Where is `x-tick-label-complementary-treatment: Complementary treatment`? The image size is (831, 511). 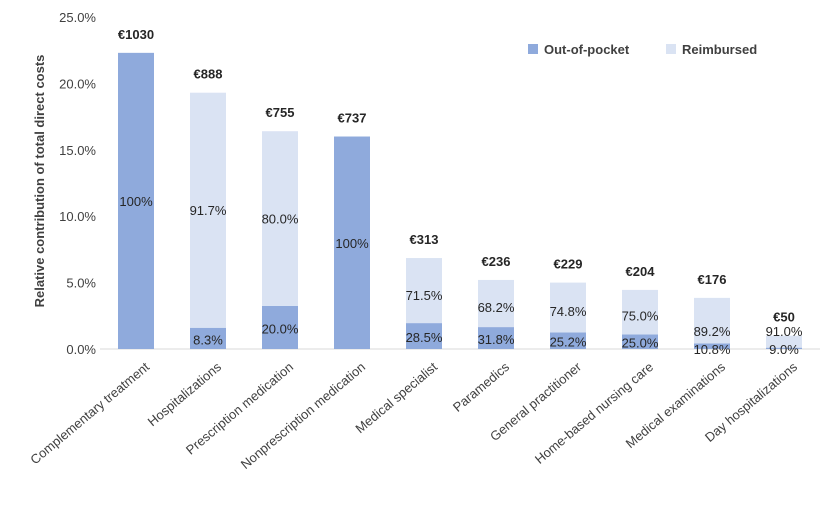
x-tick-label-complementary-treatment: Complementary treatment is located at coordinates (89, 413).